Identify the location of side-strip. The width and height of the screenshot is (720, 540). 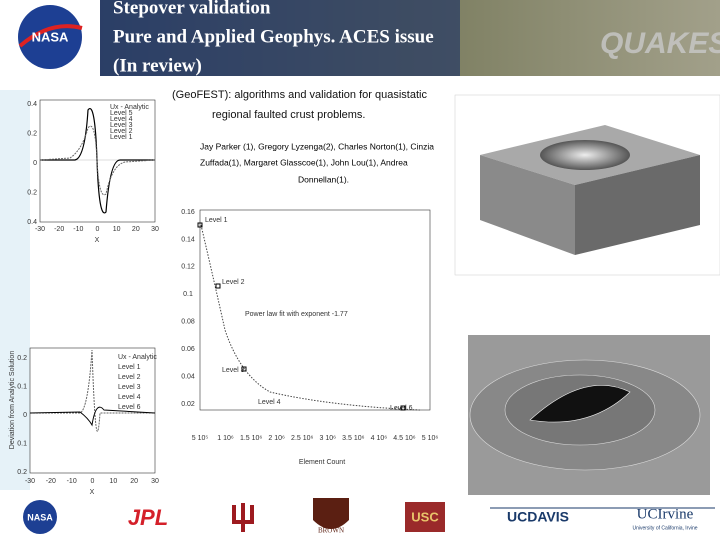
(15, 290).